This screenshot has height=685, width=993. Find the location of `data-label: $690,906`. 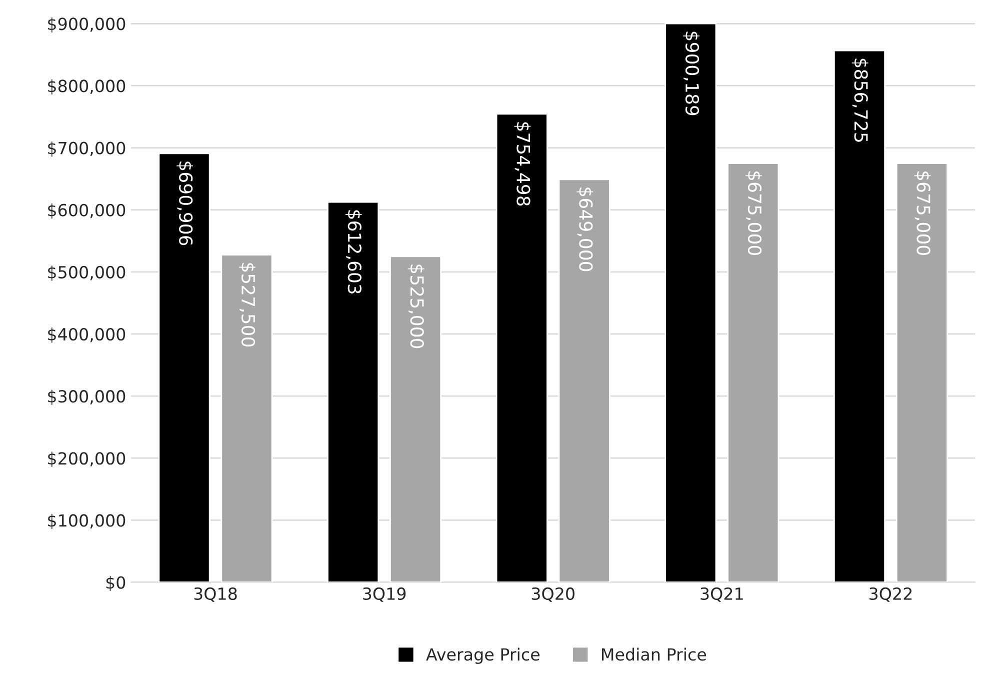

data-label: $690,906 is located at coordinates (184, 204).